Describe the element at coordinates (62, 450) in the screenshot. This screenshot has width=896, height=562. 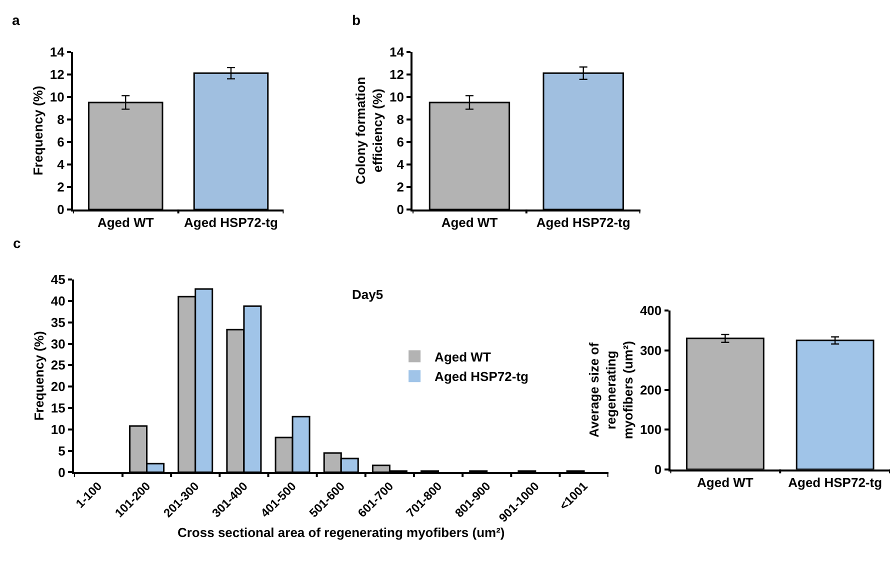
I see `y-tick-label: 5` at that location.